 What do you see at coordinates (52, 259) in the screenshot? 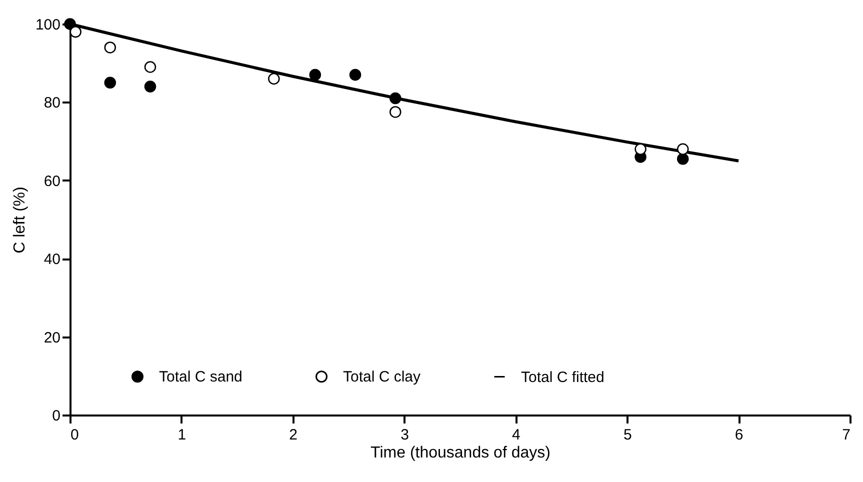
I see `y-tick-label: 40` at bounding box center [52, 259].